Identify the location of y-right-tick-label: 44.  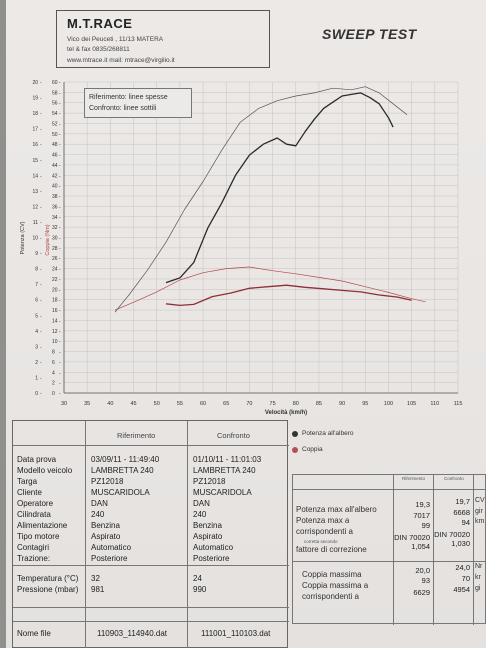
(55, 166).